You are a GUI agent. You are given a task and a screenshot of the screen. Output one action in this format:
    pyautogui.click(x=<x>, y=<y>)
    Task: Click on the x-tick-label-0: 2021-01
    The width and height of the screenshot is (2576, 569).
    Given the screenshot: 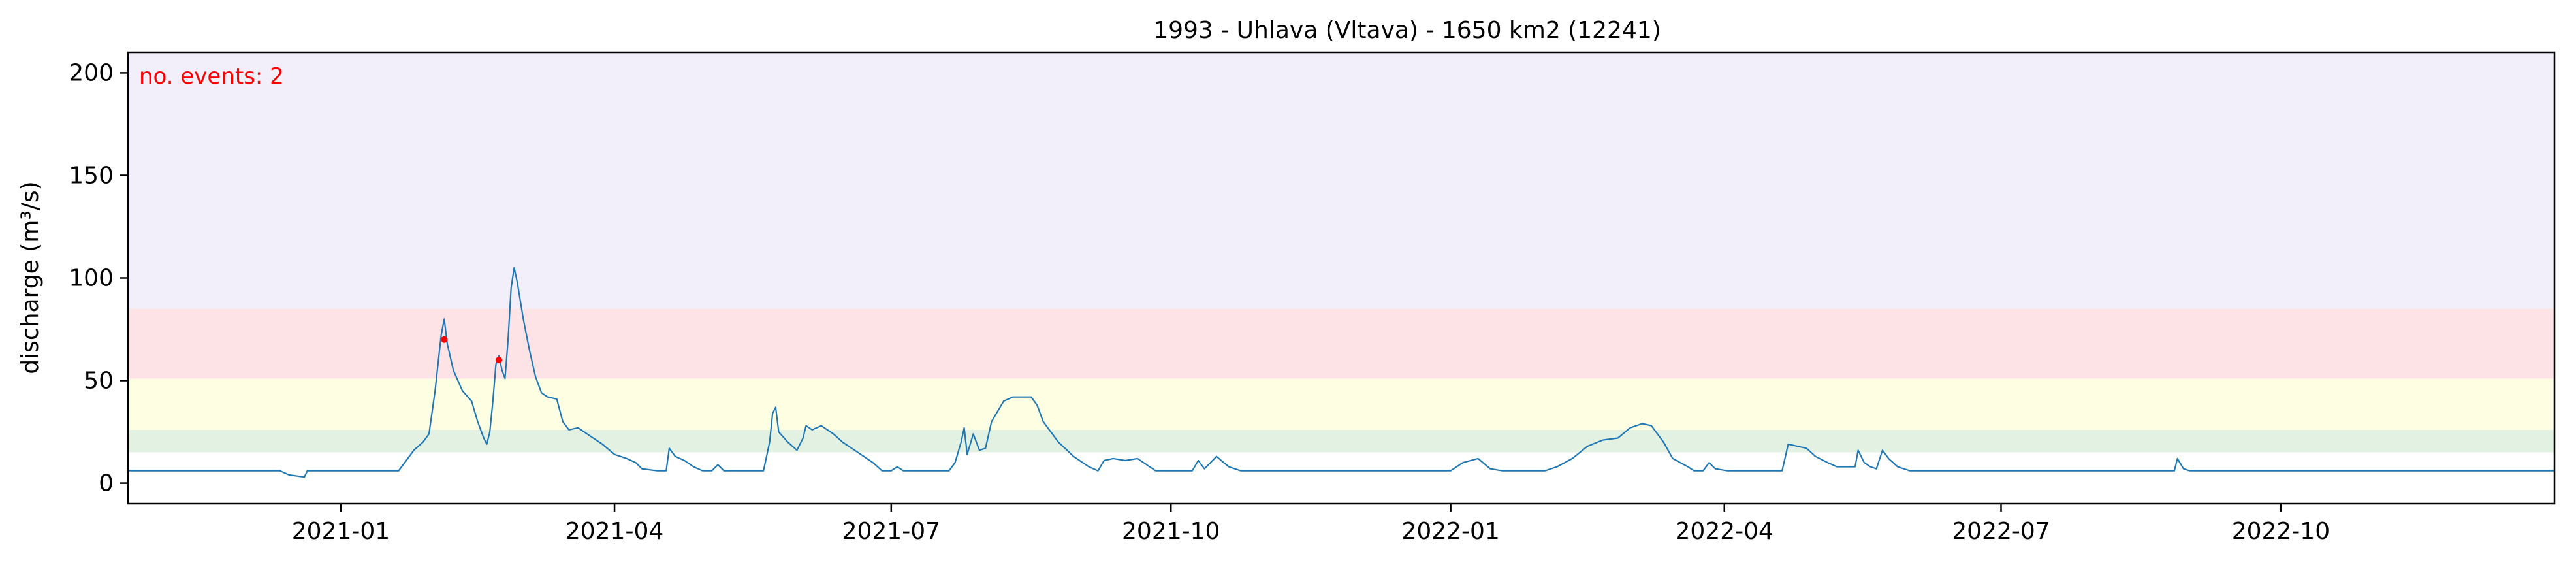 What is the action you would take?
    pyautogui.click(x=341, y=531)
    